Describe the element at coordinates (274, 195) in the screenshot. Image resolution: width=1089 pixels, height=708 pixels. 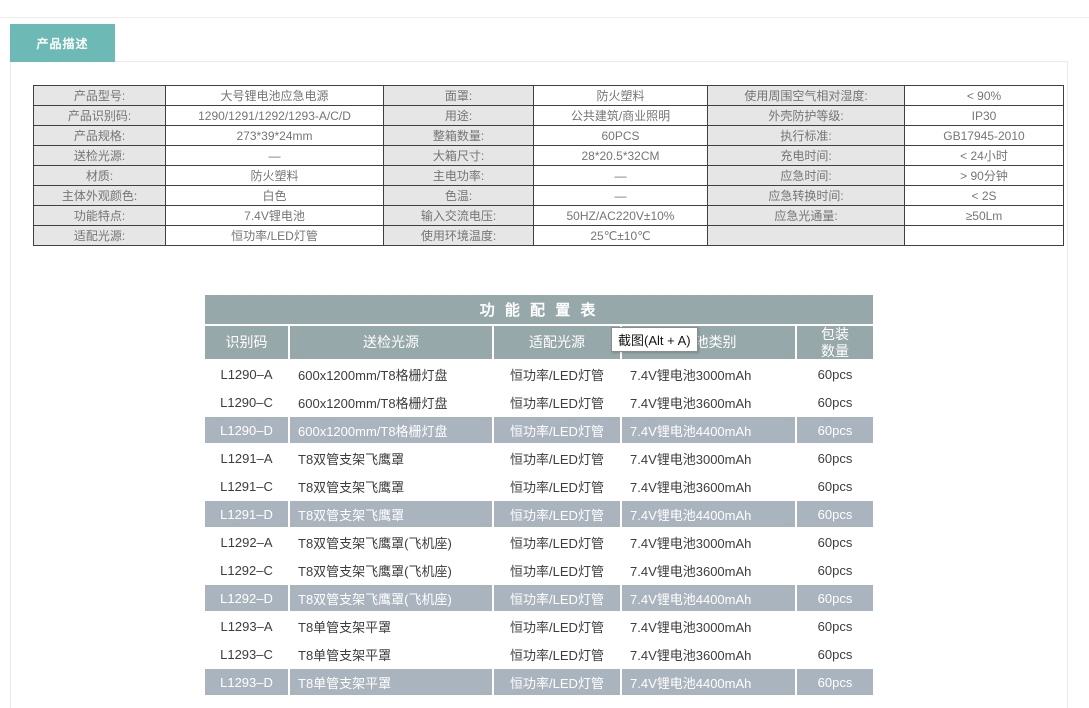
I see `spec-value-cell: 白色` at that location.